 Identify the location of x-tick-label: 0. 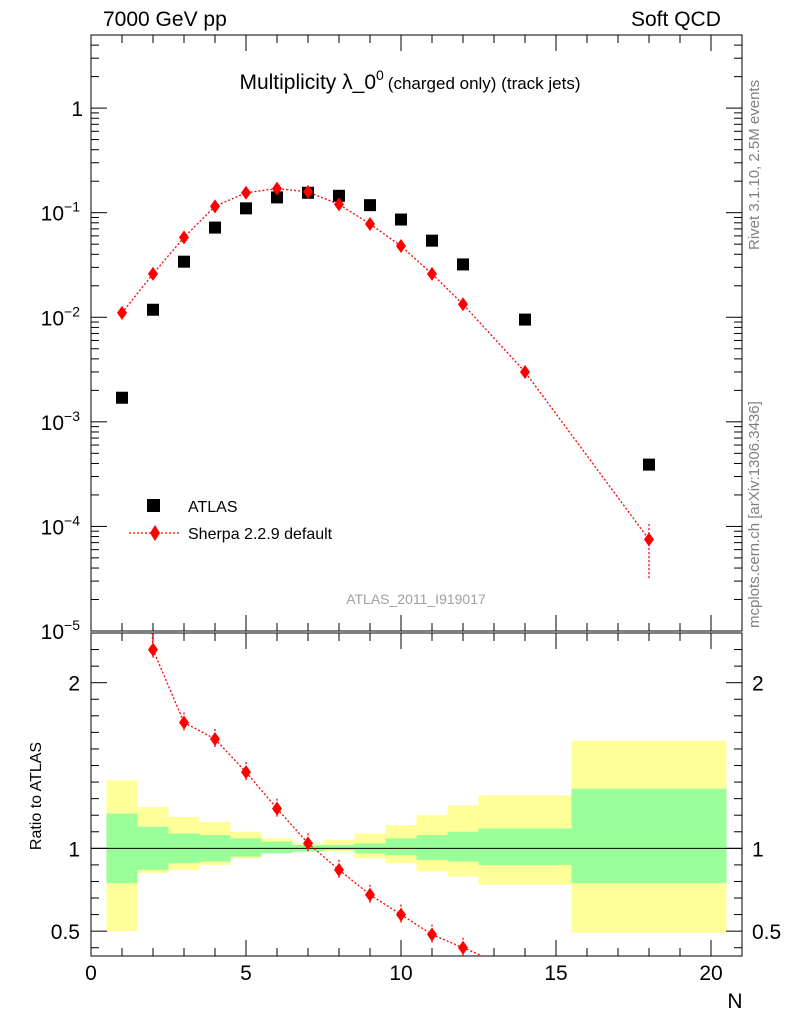
(91, 973).